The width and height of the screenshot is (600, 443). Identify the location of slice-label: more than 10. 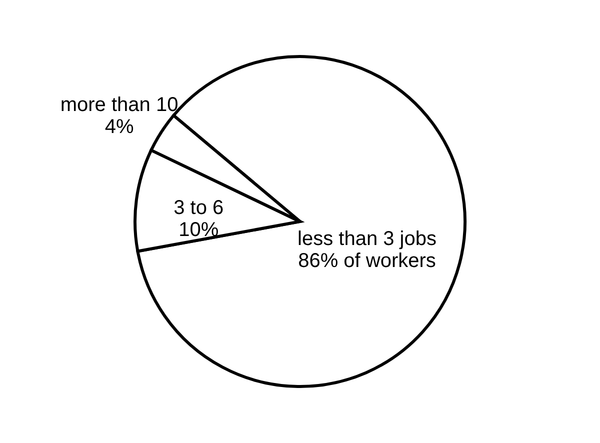
(119, 105).